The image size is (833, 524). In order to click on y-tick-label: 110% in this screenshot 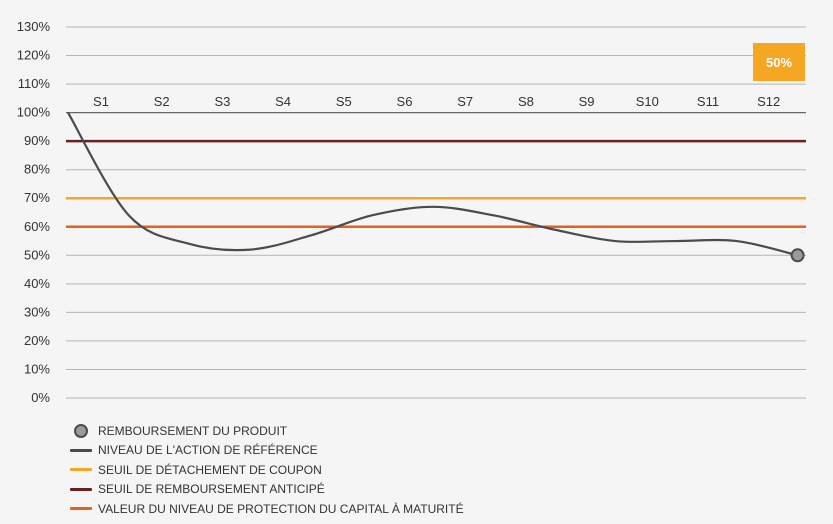, I will do `click(34, 83)`.